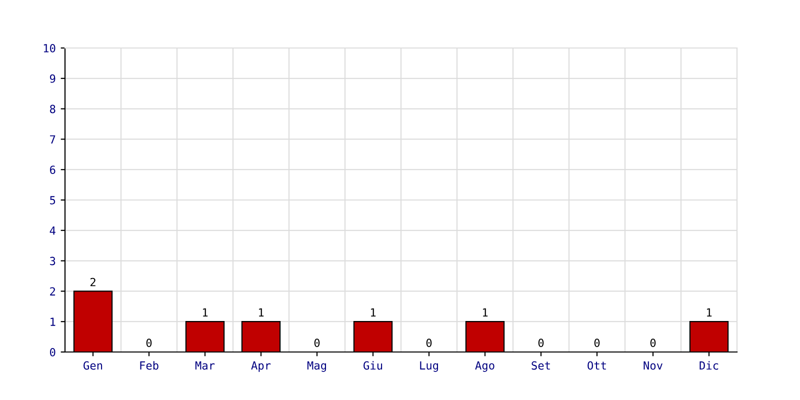 Image resolution: width=800 pixels, height=400 pixels. What do you see at coordinates (53, 139) in the screenshot?
I see `y-tick-label: 7` at bounding box center [53, 139].